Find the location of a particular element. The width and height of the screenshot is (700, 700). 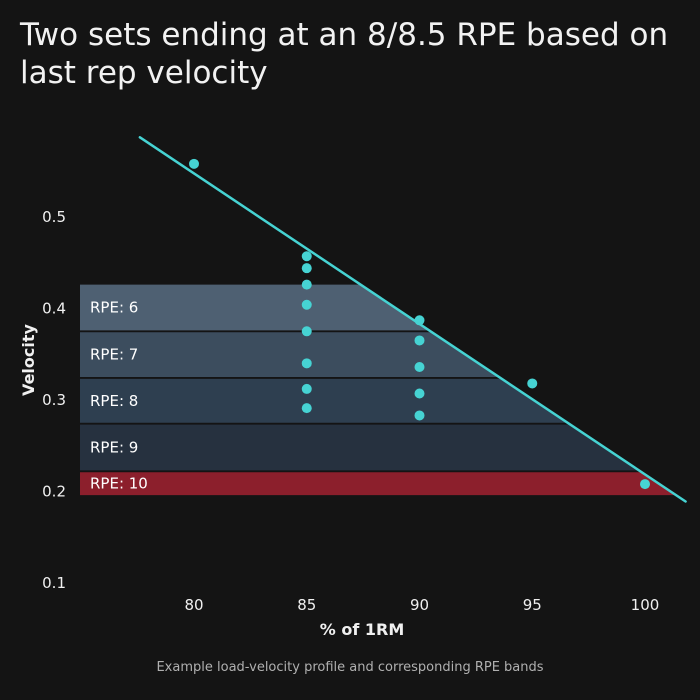

y-tick-label: 0.4 is located at coordinates (54, 309).